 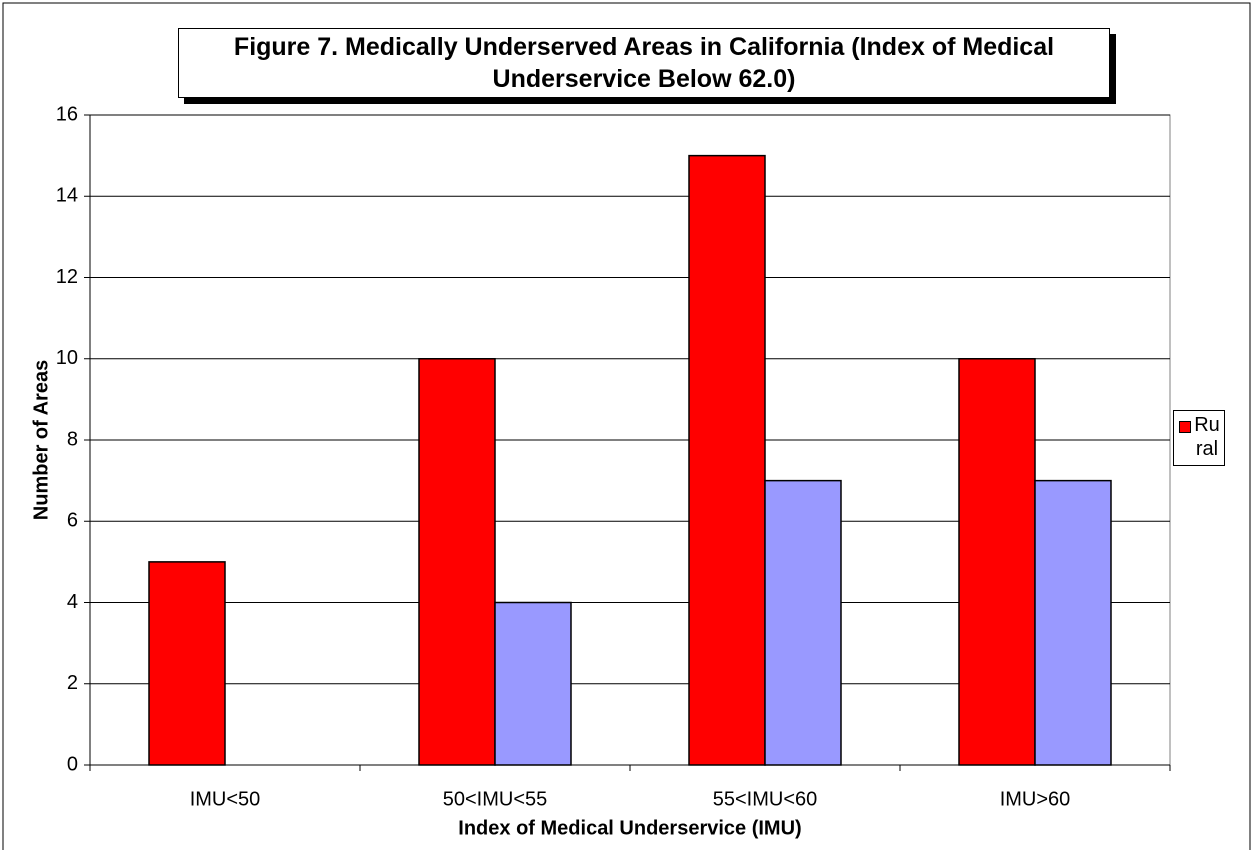 I want to click on y-tick-label: 16, so click(x=67, y=114).